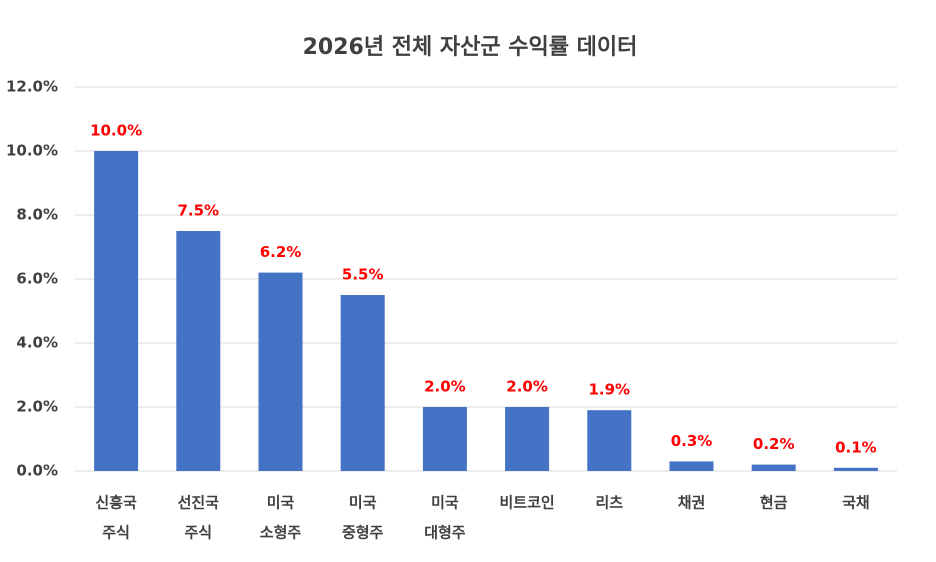 Image resolution: width=936 pixels, height=562 pixels. What do you see at coordinates (363, 275) in the screenshot?
I see `value-label: 5.5%` at bounding box center [363, 275].